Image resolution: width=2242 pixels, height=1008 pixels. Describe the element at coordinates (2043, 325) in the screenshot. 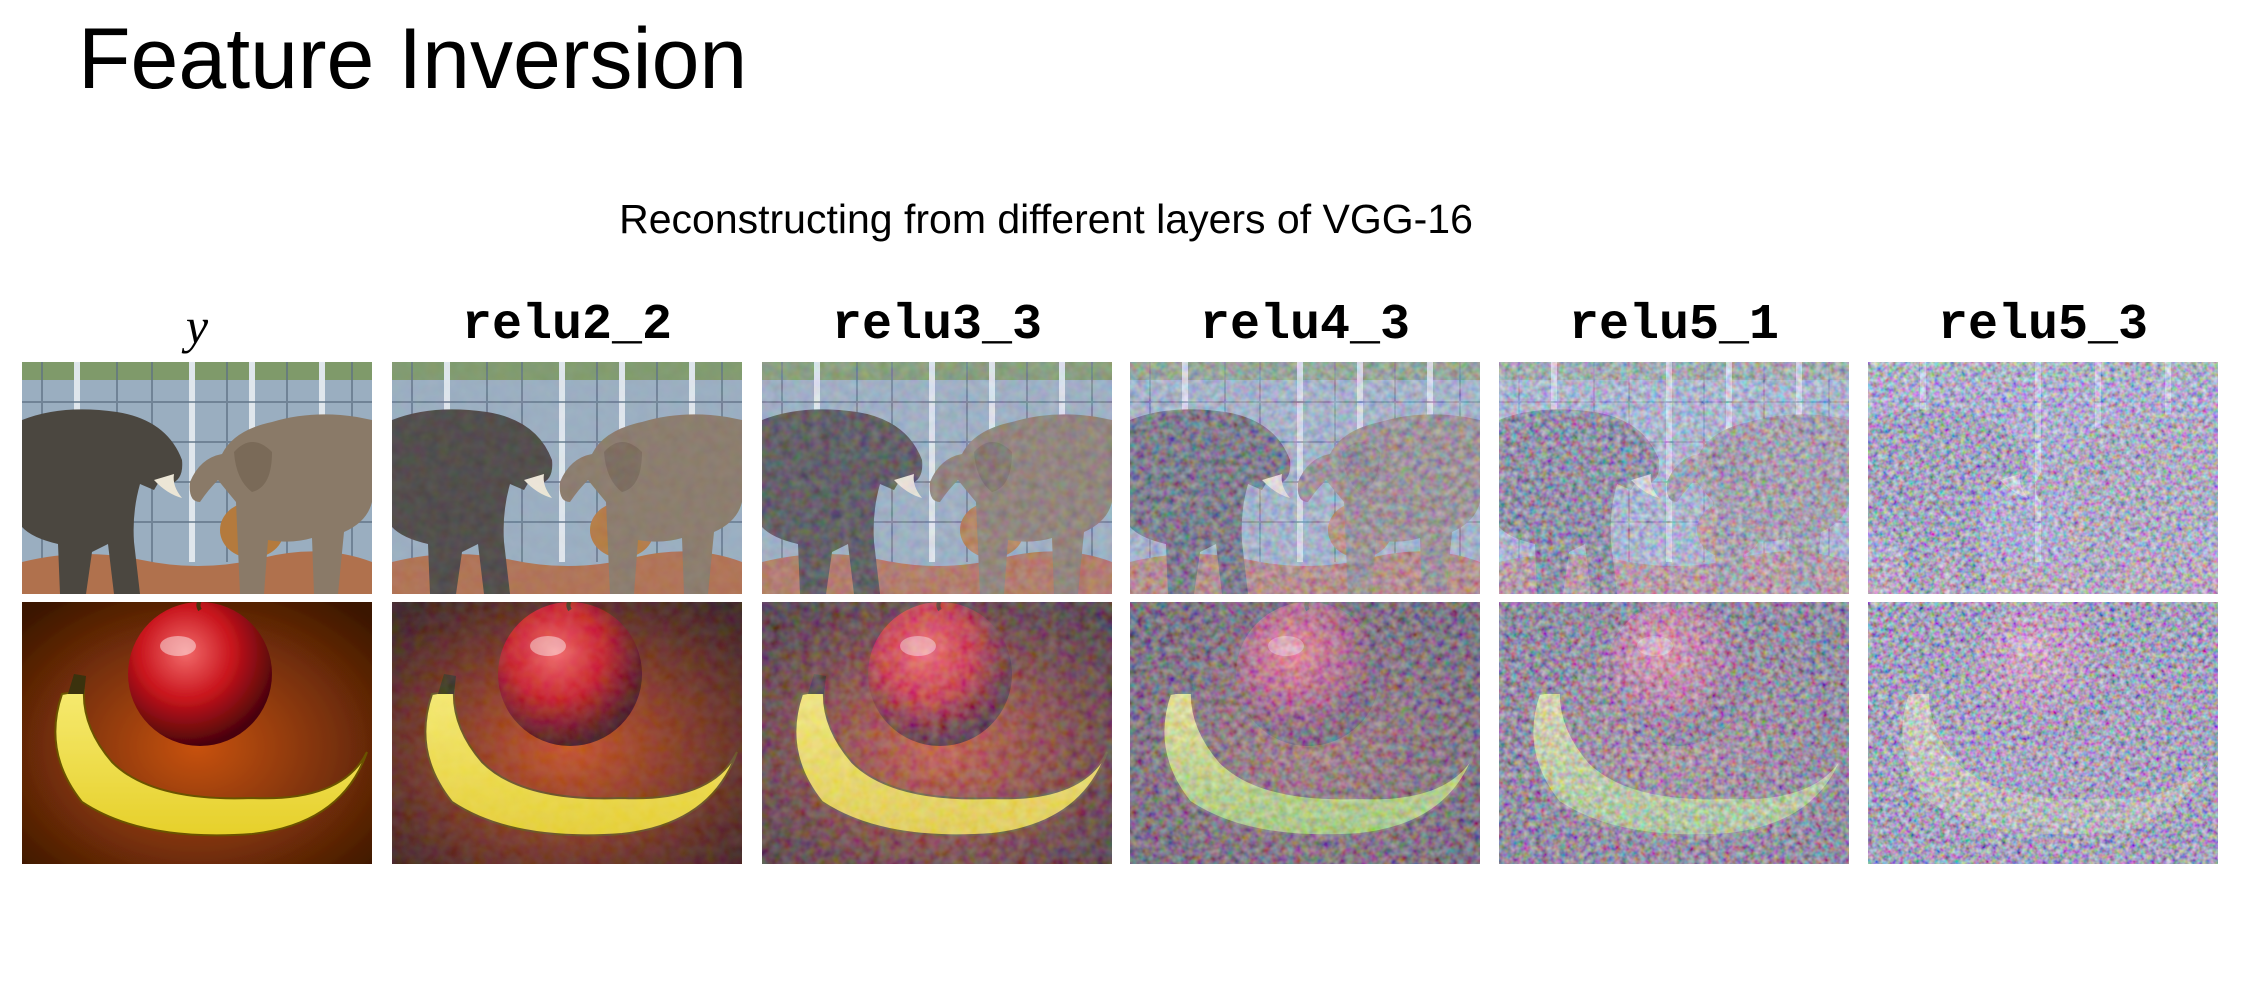

I see `column-label: relu5_3` at that location.